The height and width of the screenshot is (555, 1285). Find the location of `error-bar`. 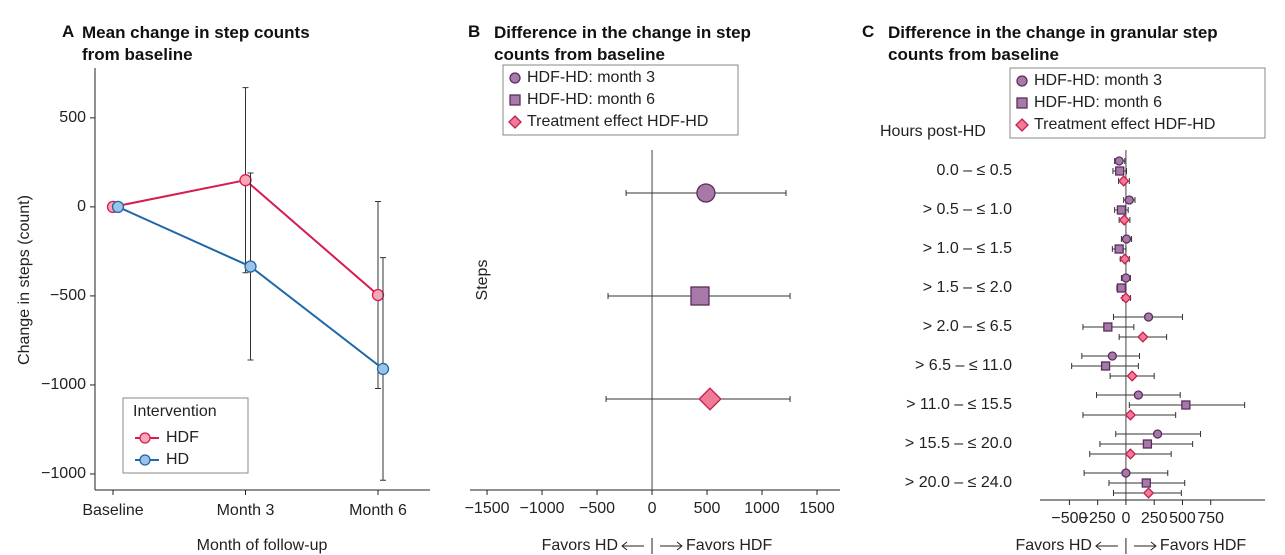

error-bar is located at coordinates (698, 399).